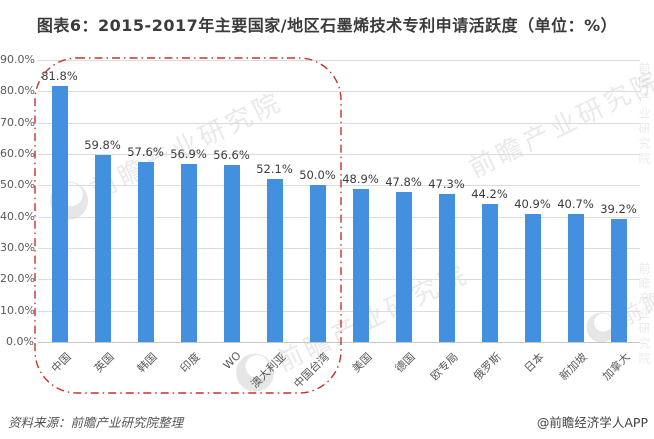  I want to click on y-axis-label: 90.0%, so click(17, 59).